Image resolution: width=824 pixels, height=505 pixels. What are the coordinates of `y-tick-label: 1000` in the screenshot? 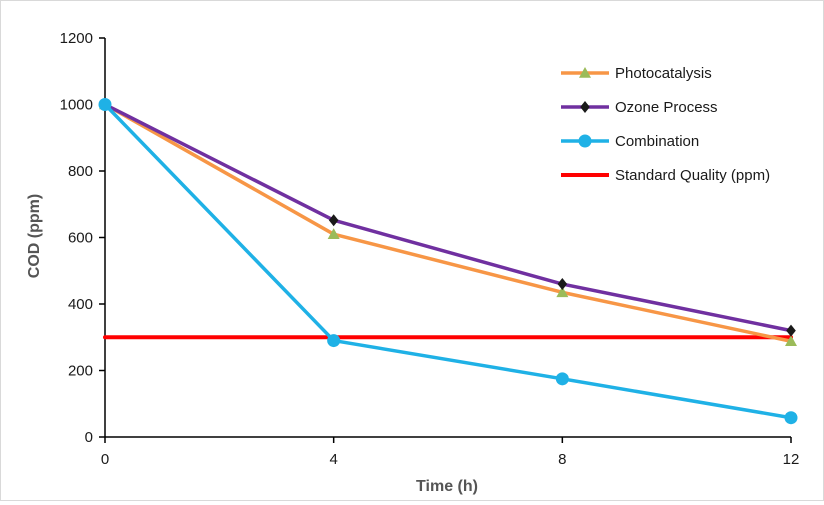 It's located at (76, 105).